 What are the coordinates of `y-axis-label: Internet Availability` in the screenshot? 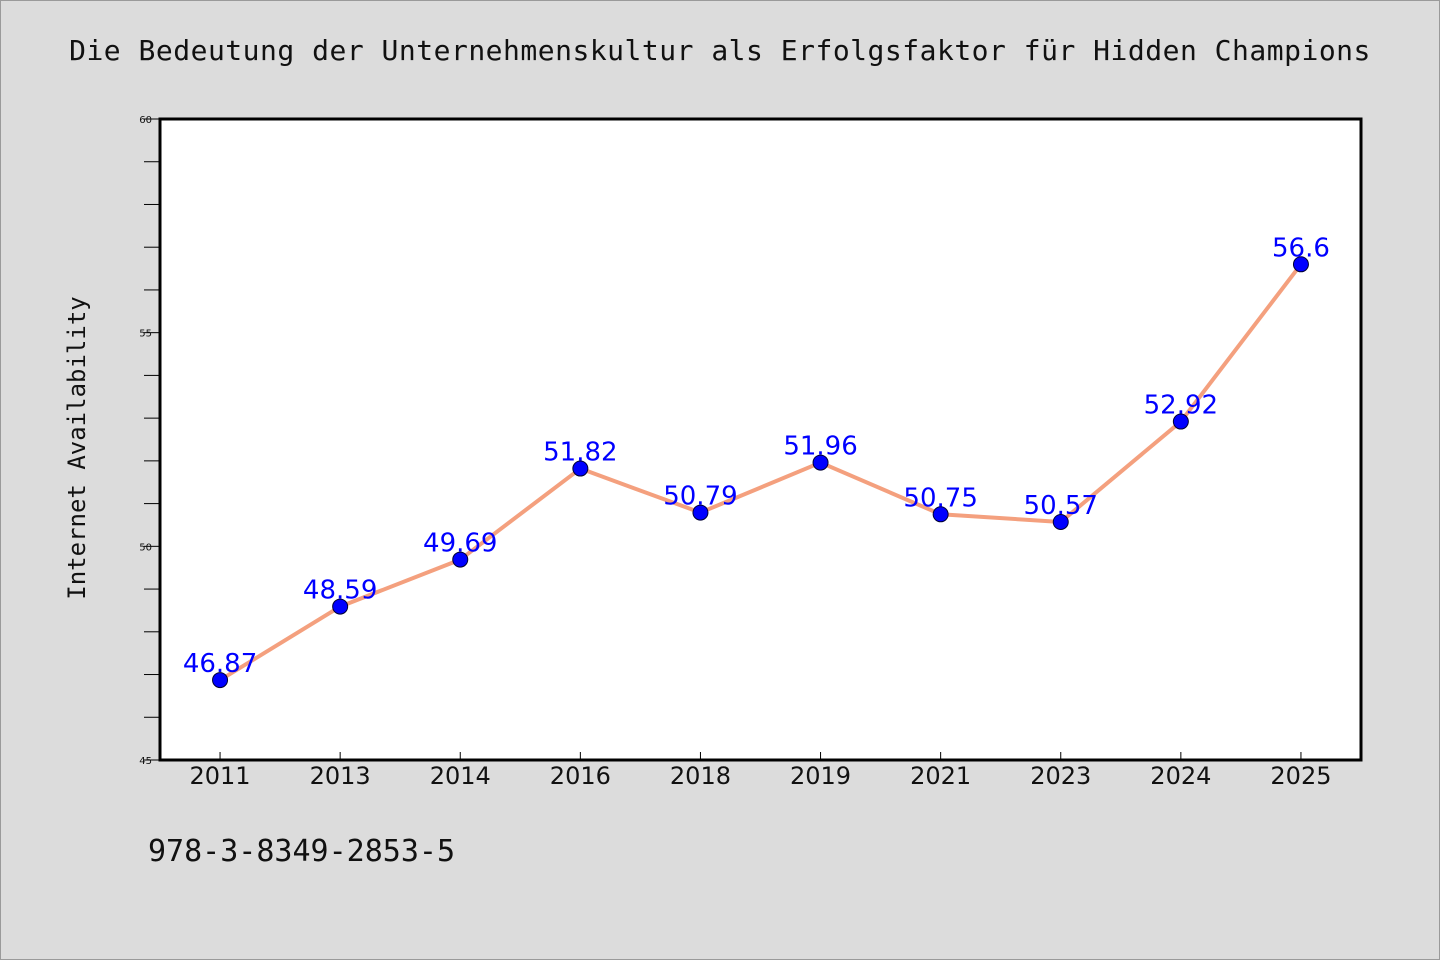 It's located at (77, 447).